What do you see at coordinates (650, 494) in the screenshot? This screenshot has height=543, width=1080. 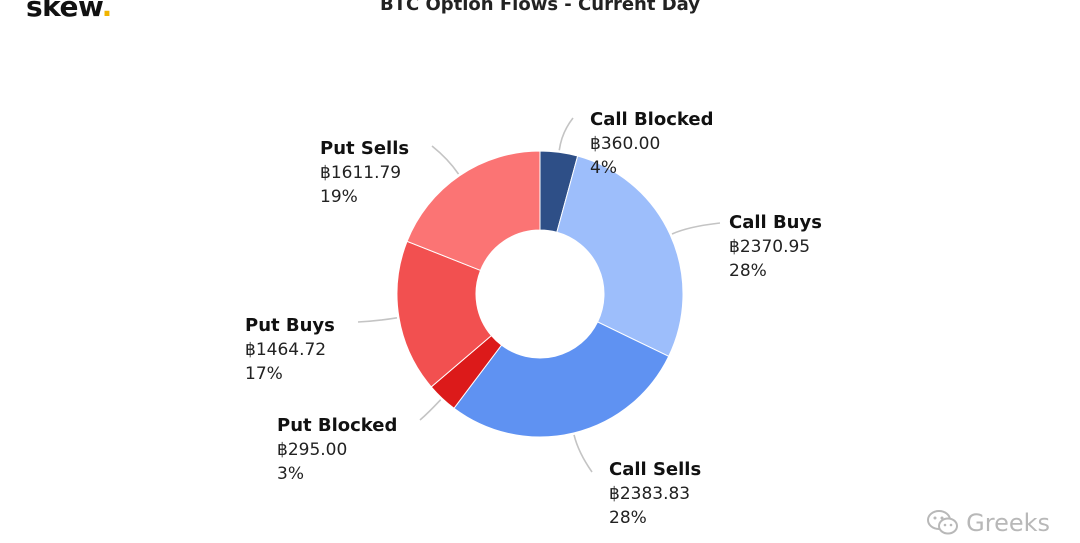 I see `slice-amount: ฿2383.83` at bounding box center [650, 494].